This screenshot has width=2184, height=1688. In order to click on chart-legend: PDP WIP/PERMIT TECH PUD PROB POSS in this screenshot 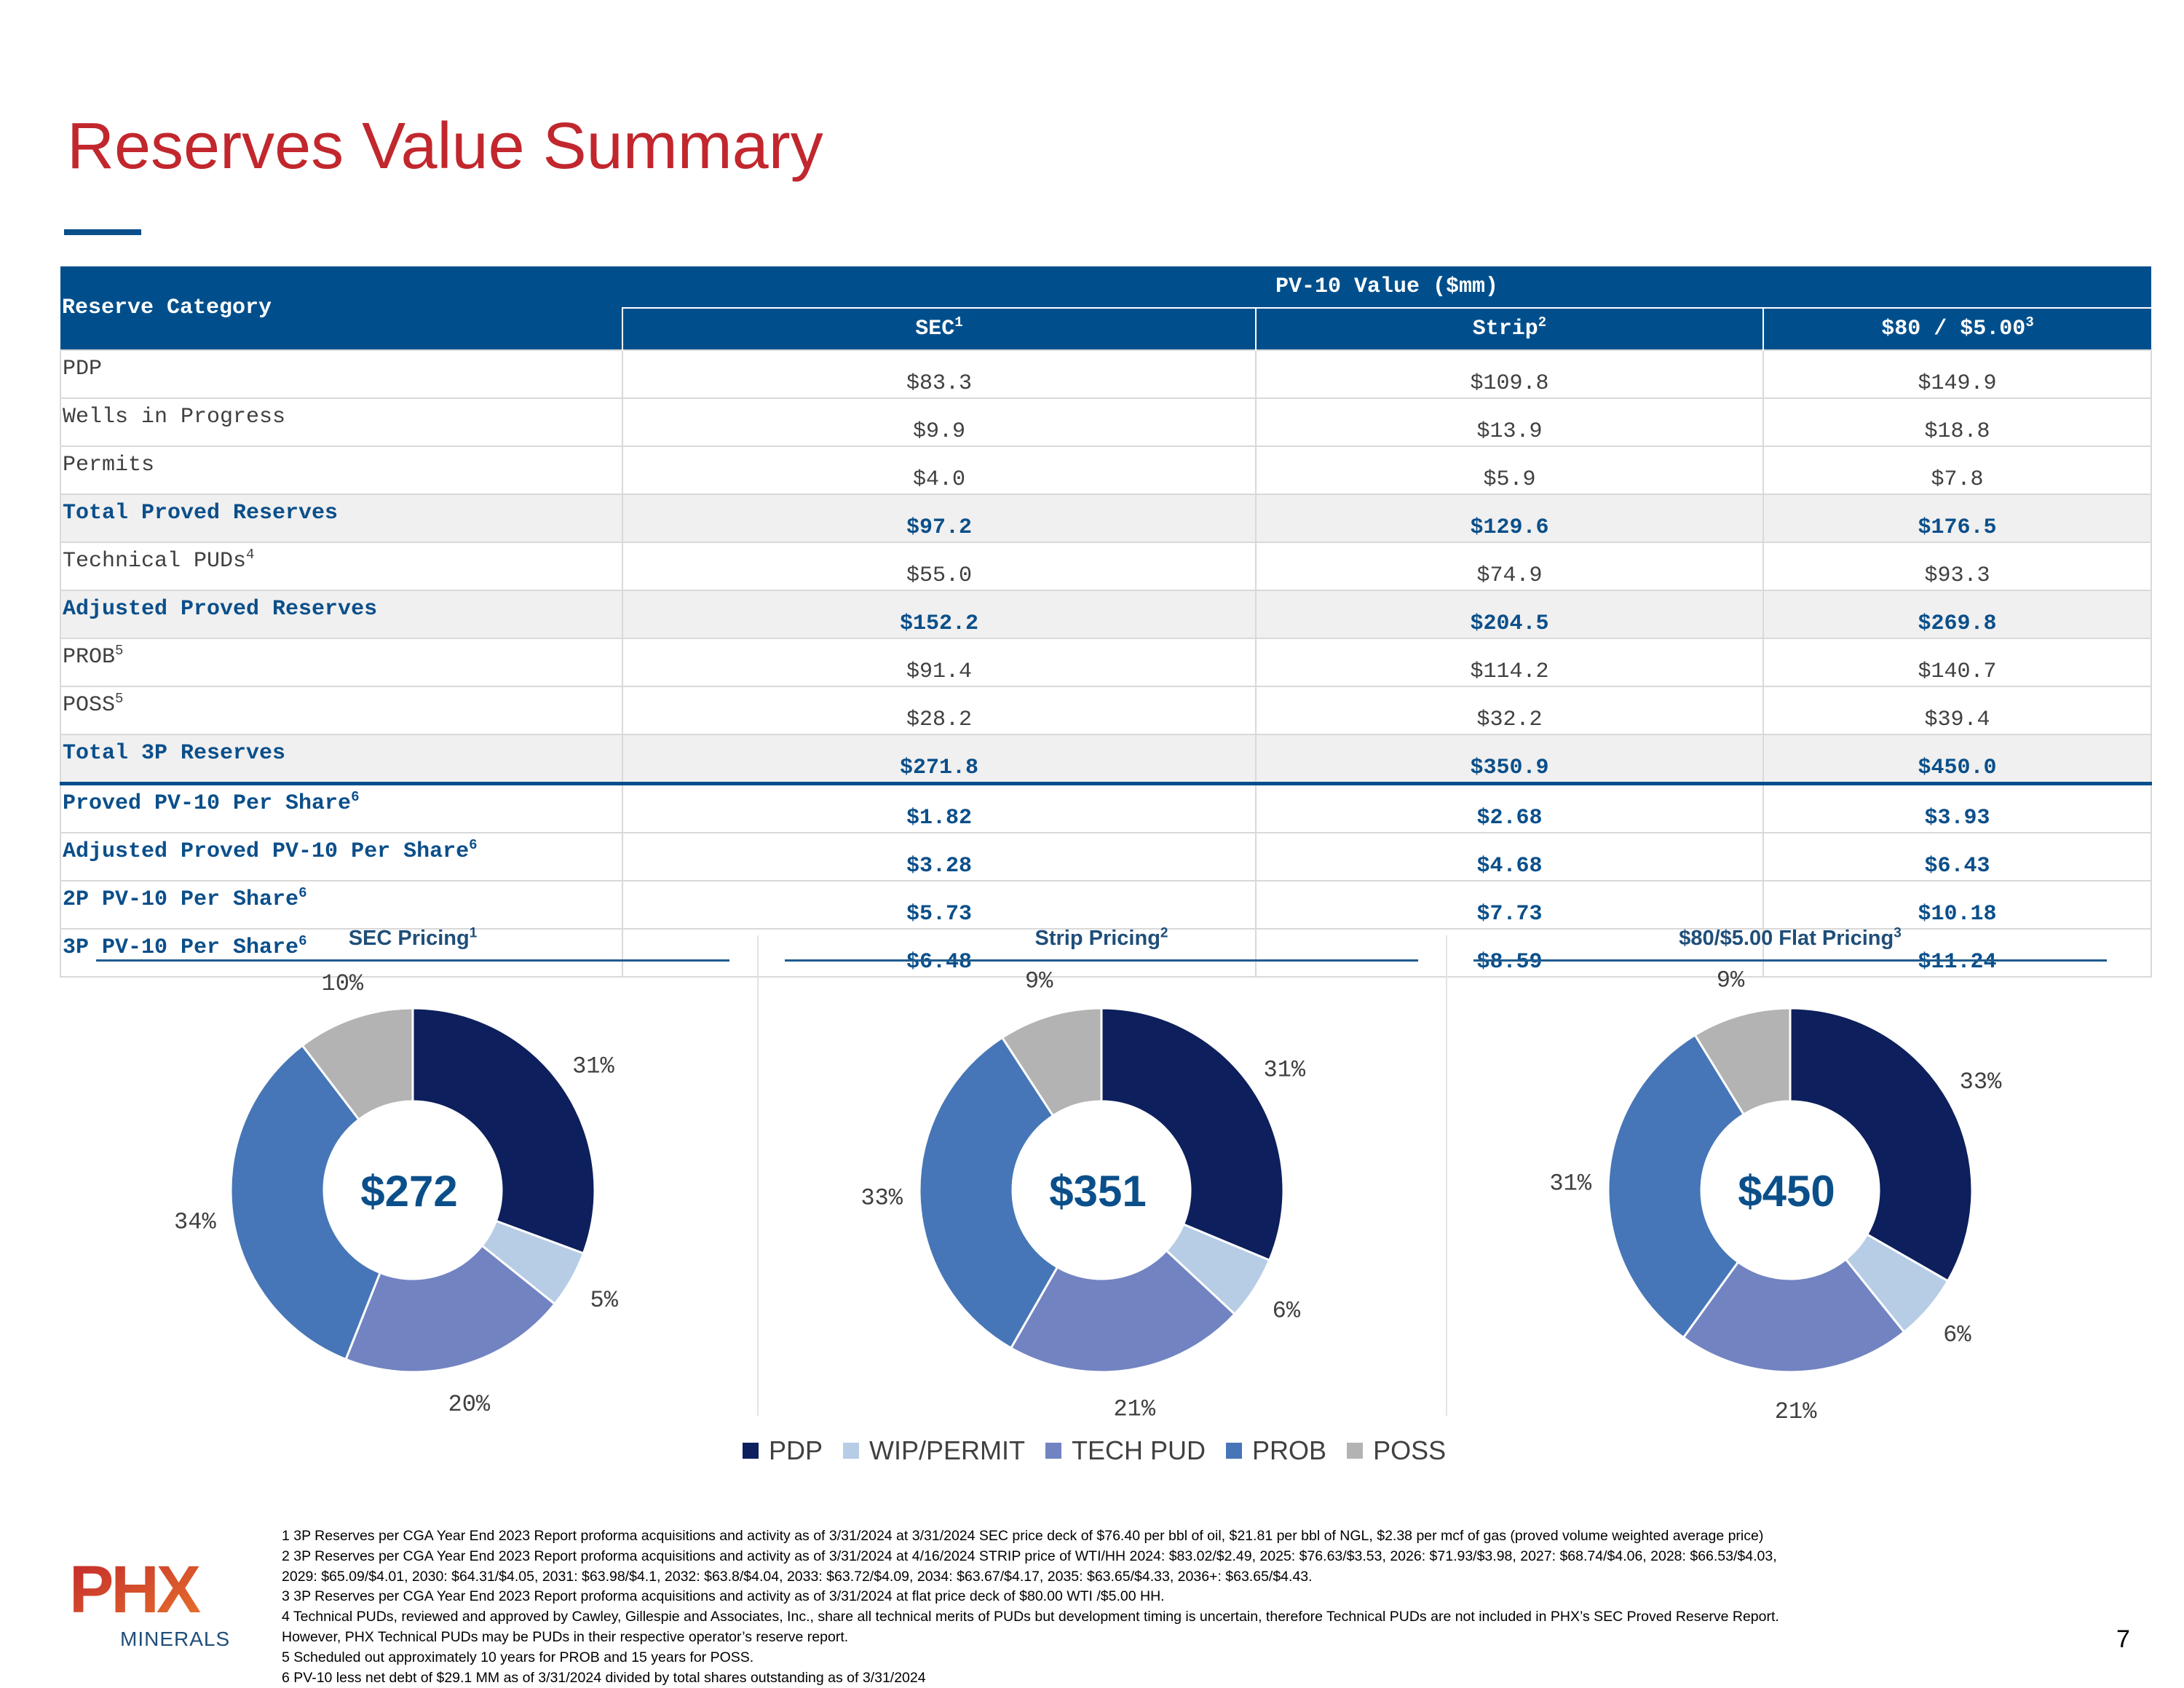, I will do `click(1104, 1451)`.